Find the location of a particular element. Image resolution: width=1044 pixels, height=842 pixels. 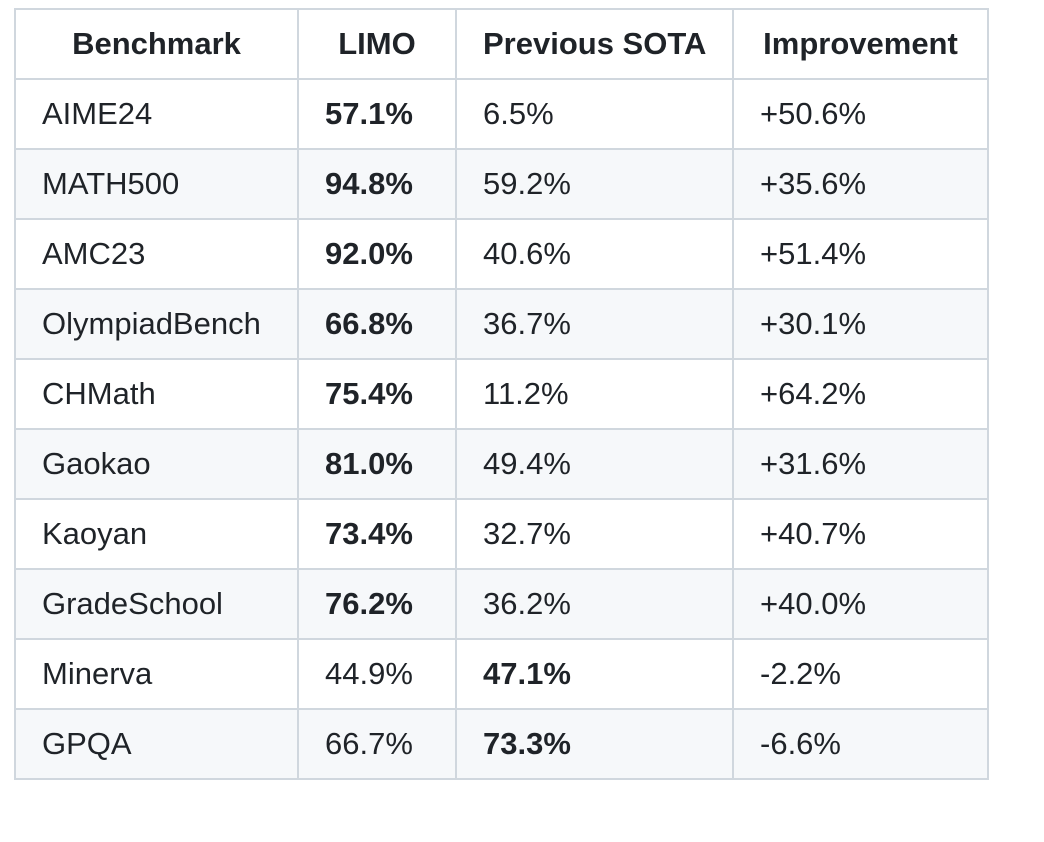

cell-limo: 75.4% is located at coordinates (377, 394).